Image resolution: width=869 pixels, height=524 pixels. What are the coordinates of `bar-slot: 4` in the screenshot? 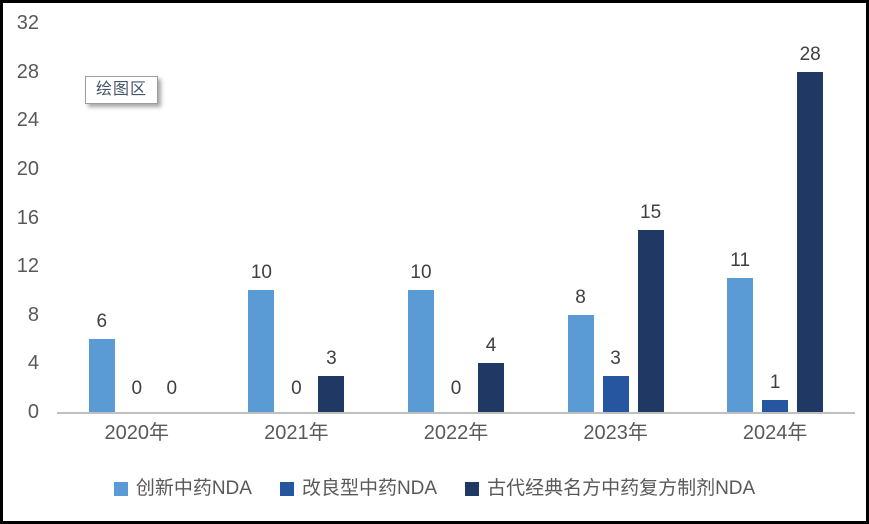 It's located at (490, 207).